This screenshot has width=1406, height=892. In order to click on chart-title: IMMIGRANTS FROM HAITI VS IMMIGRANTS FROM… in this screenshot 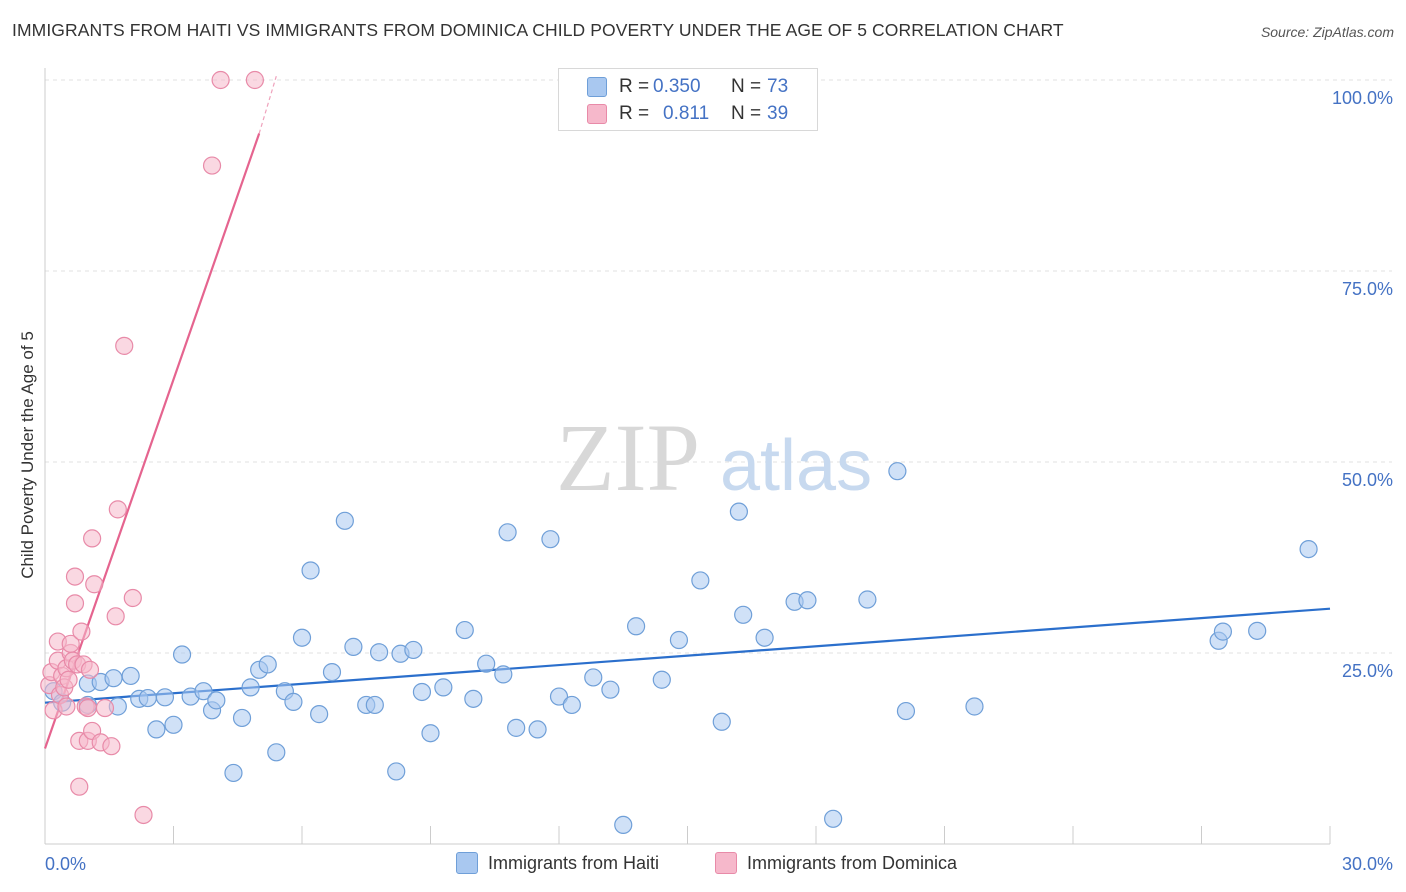, I will do `click(538, 30)`.